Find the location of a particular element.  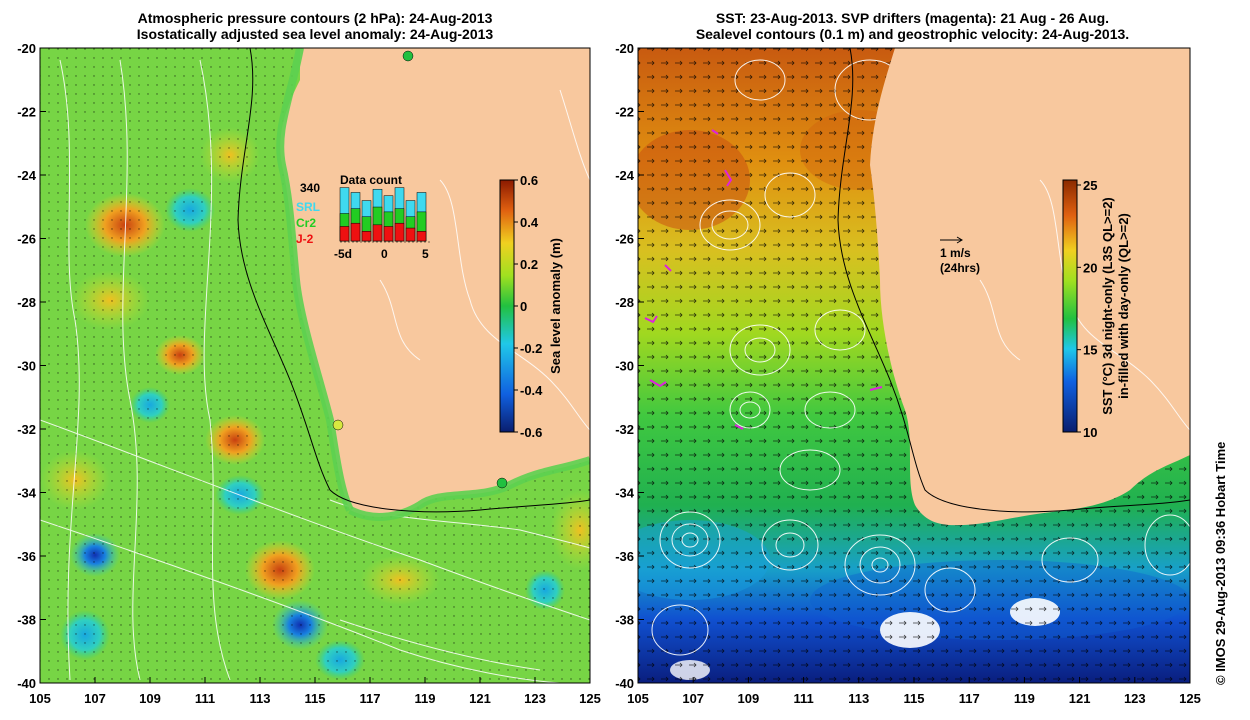

sla-colorbar-tick-label: 0.2 is located at coordinates (529, 264).